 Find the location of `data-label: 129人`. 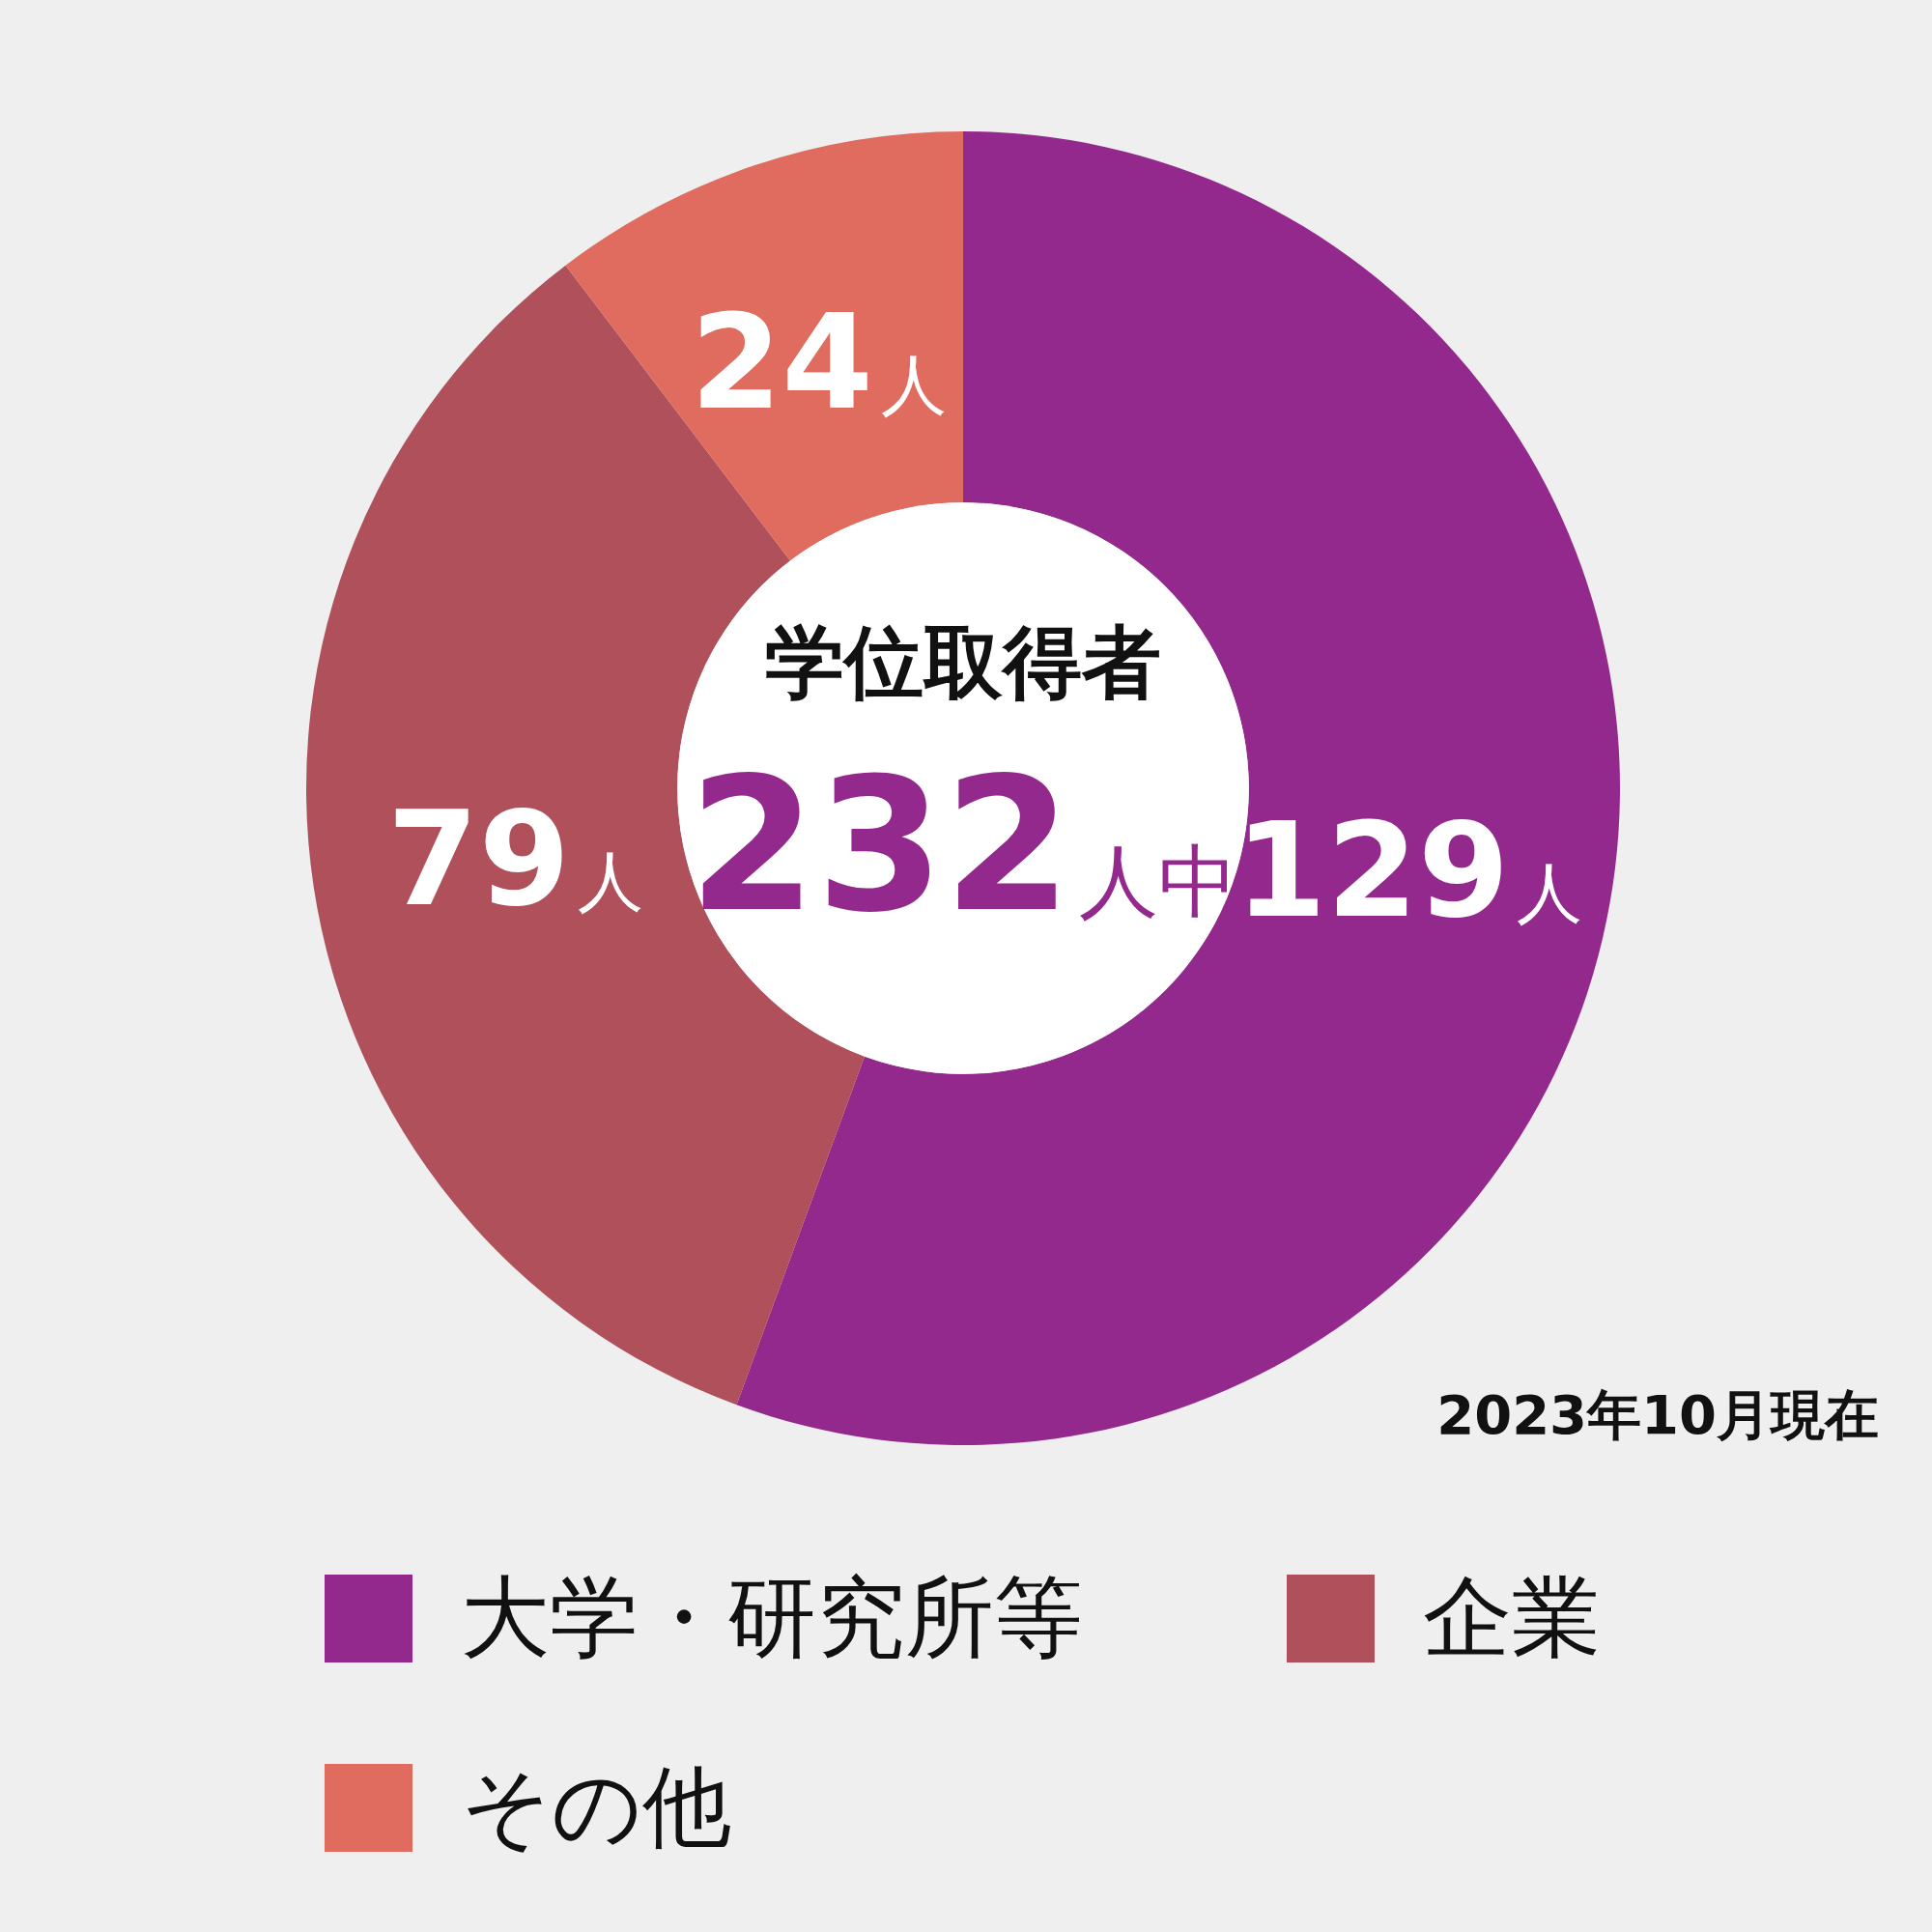

data-label: 129人 is located at coordinates (1409, 871).